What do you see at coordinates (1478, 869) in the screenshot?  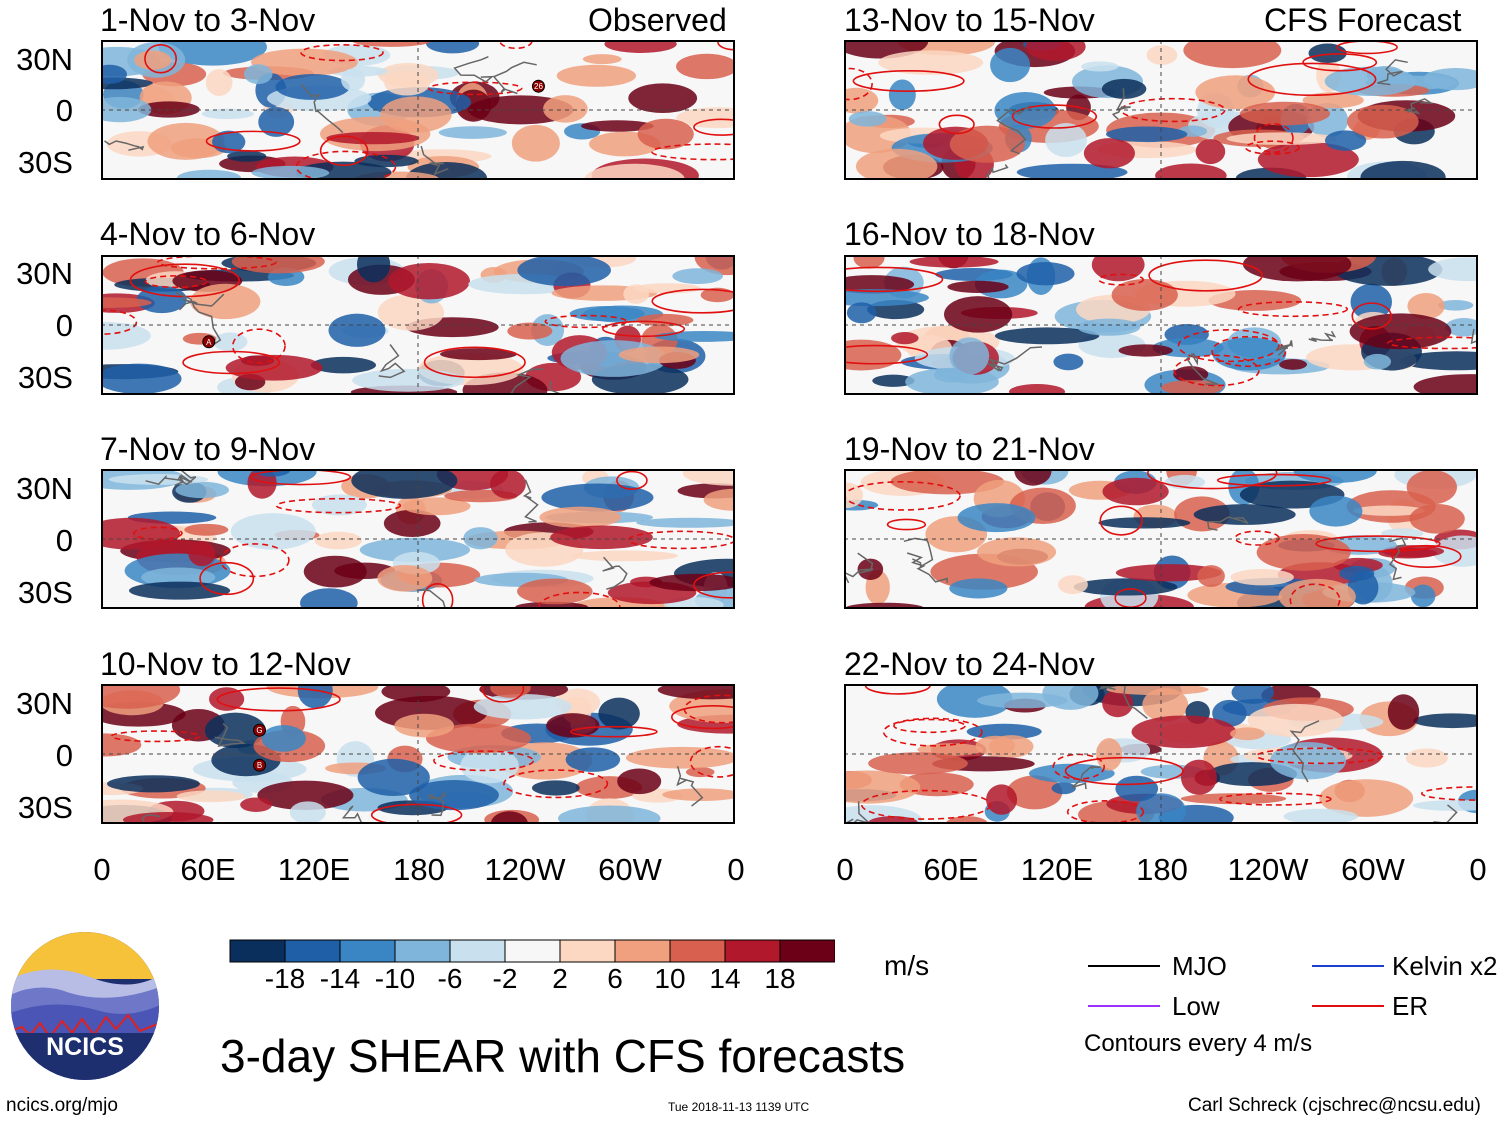 I see `xtick-right-360: 0` at bounding box center [1478, 869].